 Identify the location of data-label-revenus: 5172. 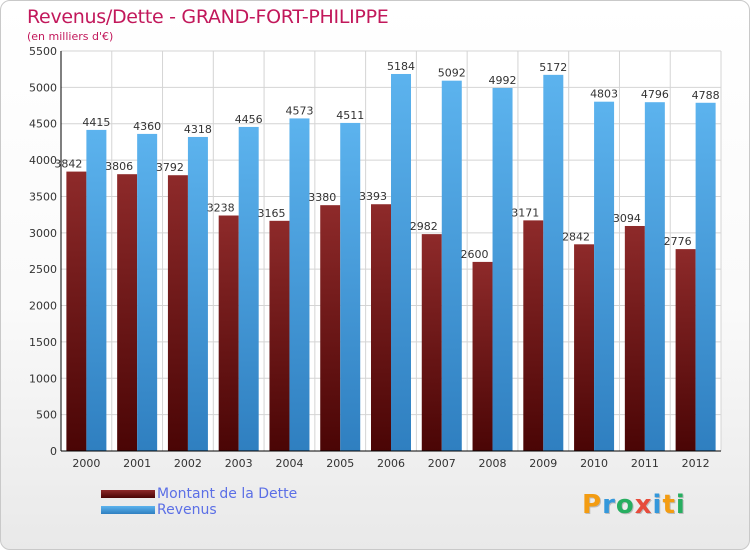
(553, 67).